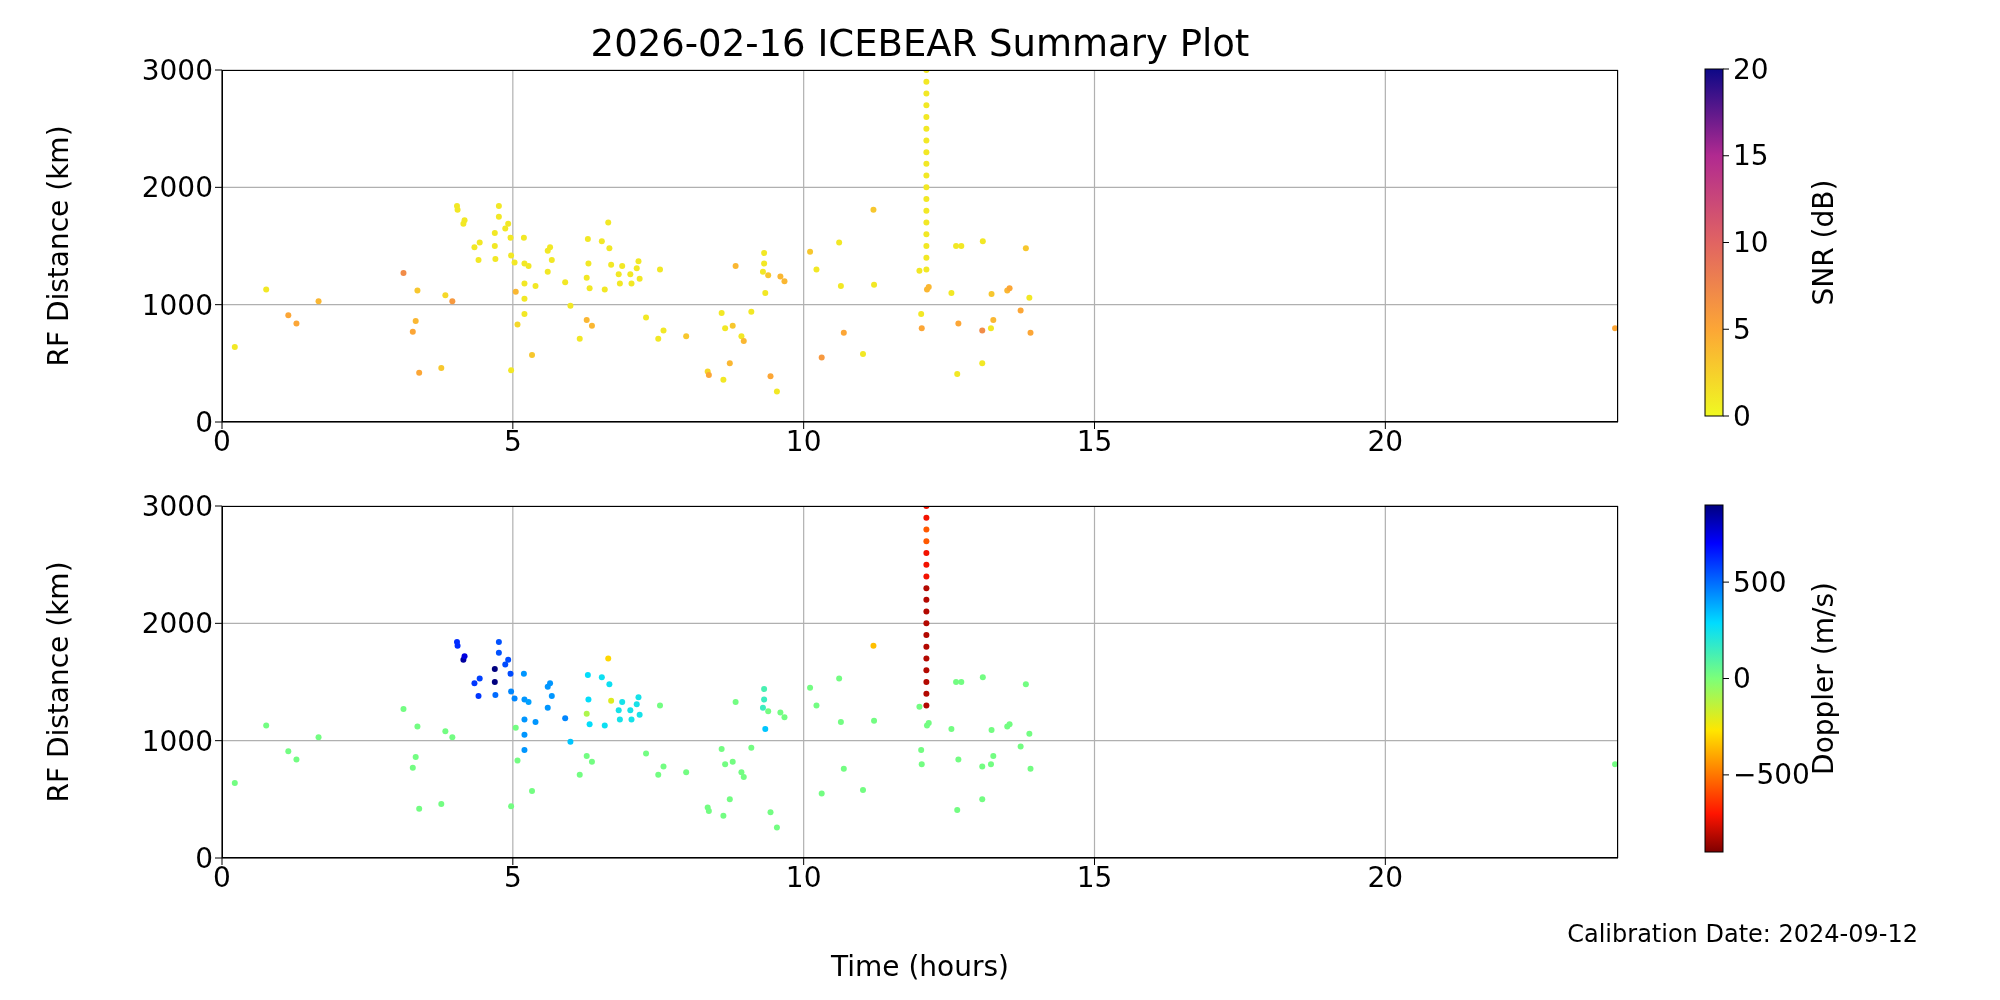  I want to click on color-bar-label: 20, so click(1751, 69).